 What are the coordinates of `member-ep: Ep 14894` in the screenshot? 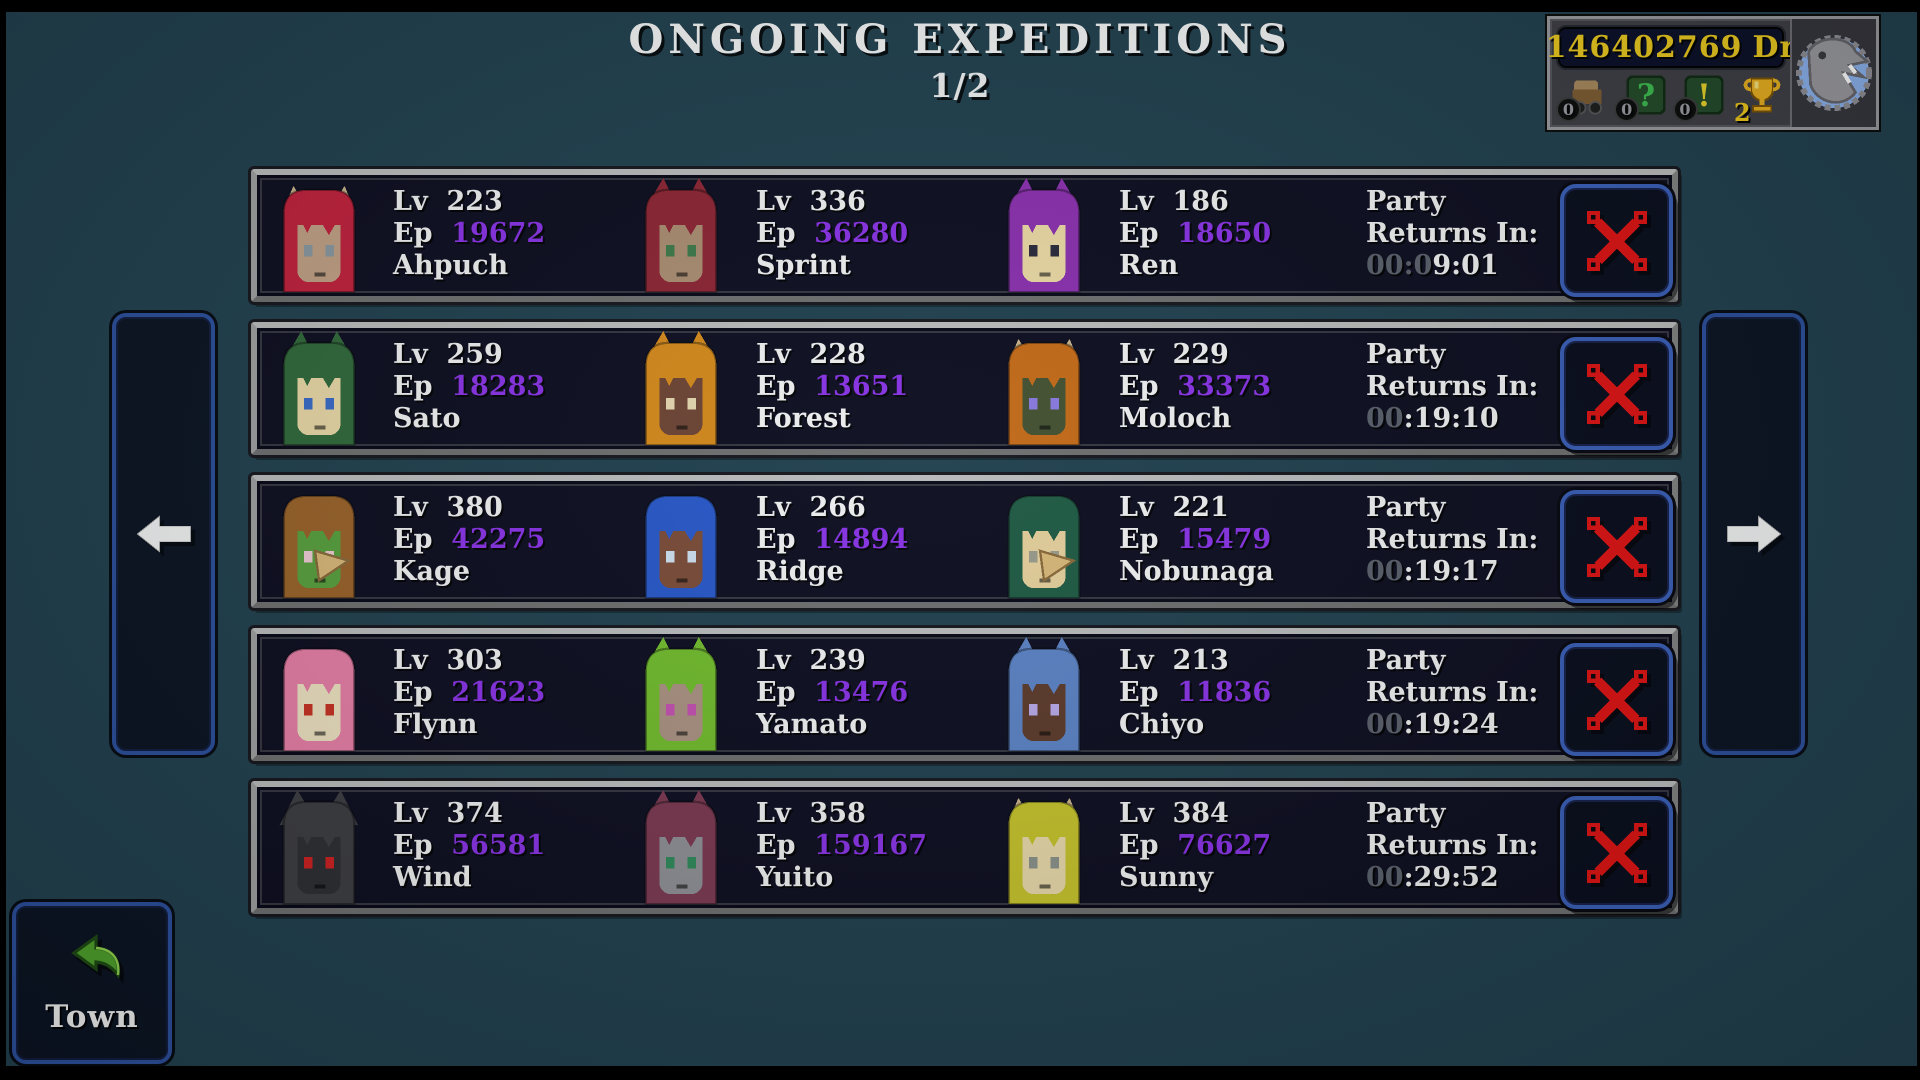 It's located at (832, 539).